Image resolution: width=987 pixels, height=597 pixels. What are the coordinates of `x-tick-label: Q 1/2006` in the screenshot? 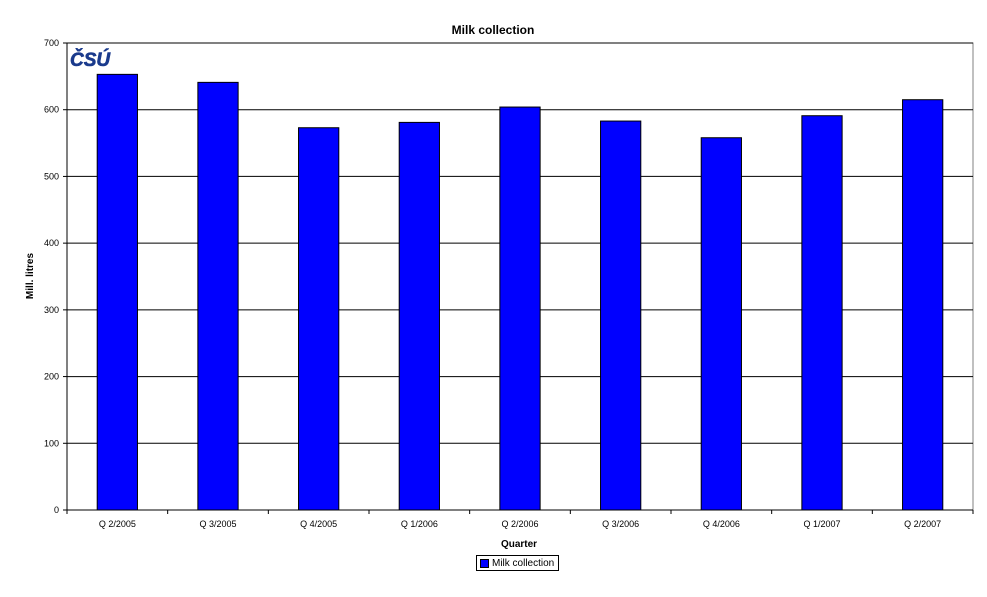 It's located at (419, 524).